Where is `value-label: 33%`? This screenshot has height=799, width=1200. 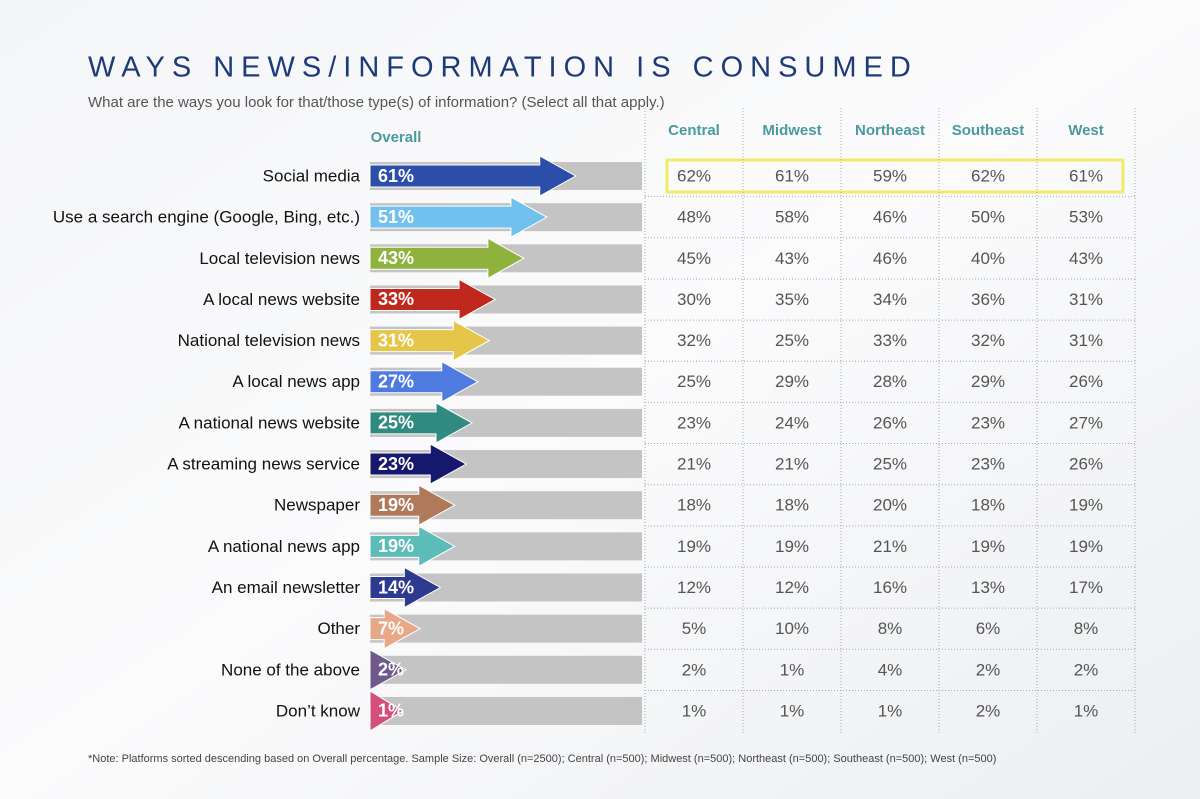 value-label: 33% is located at coordinates (396, 299).